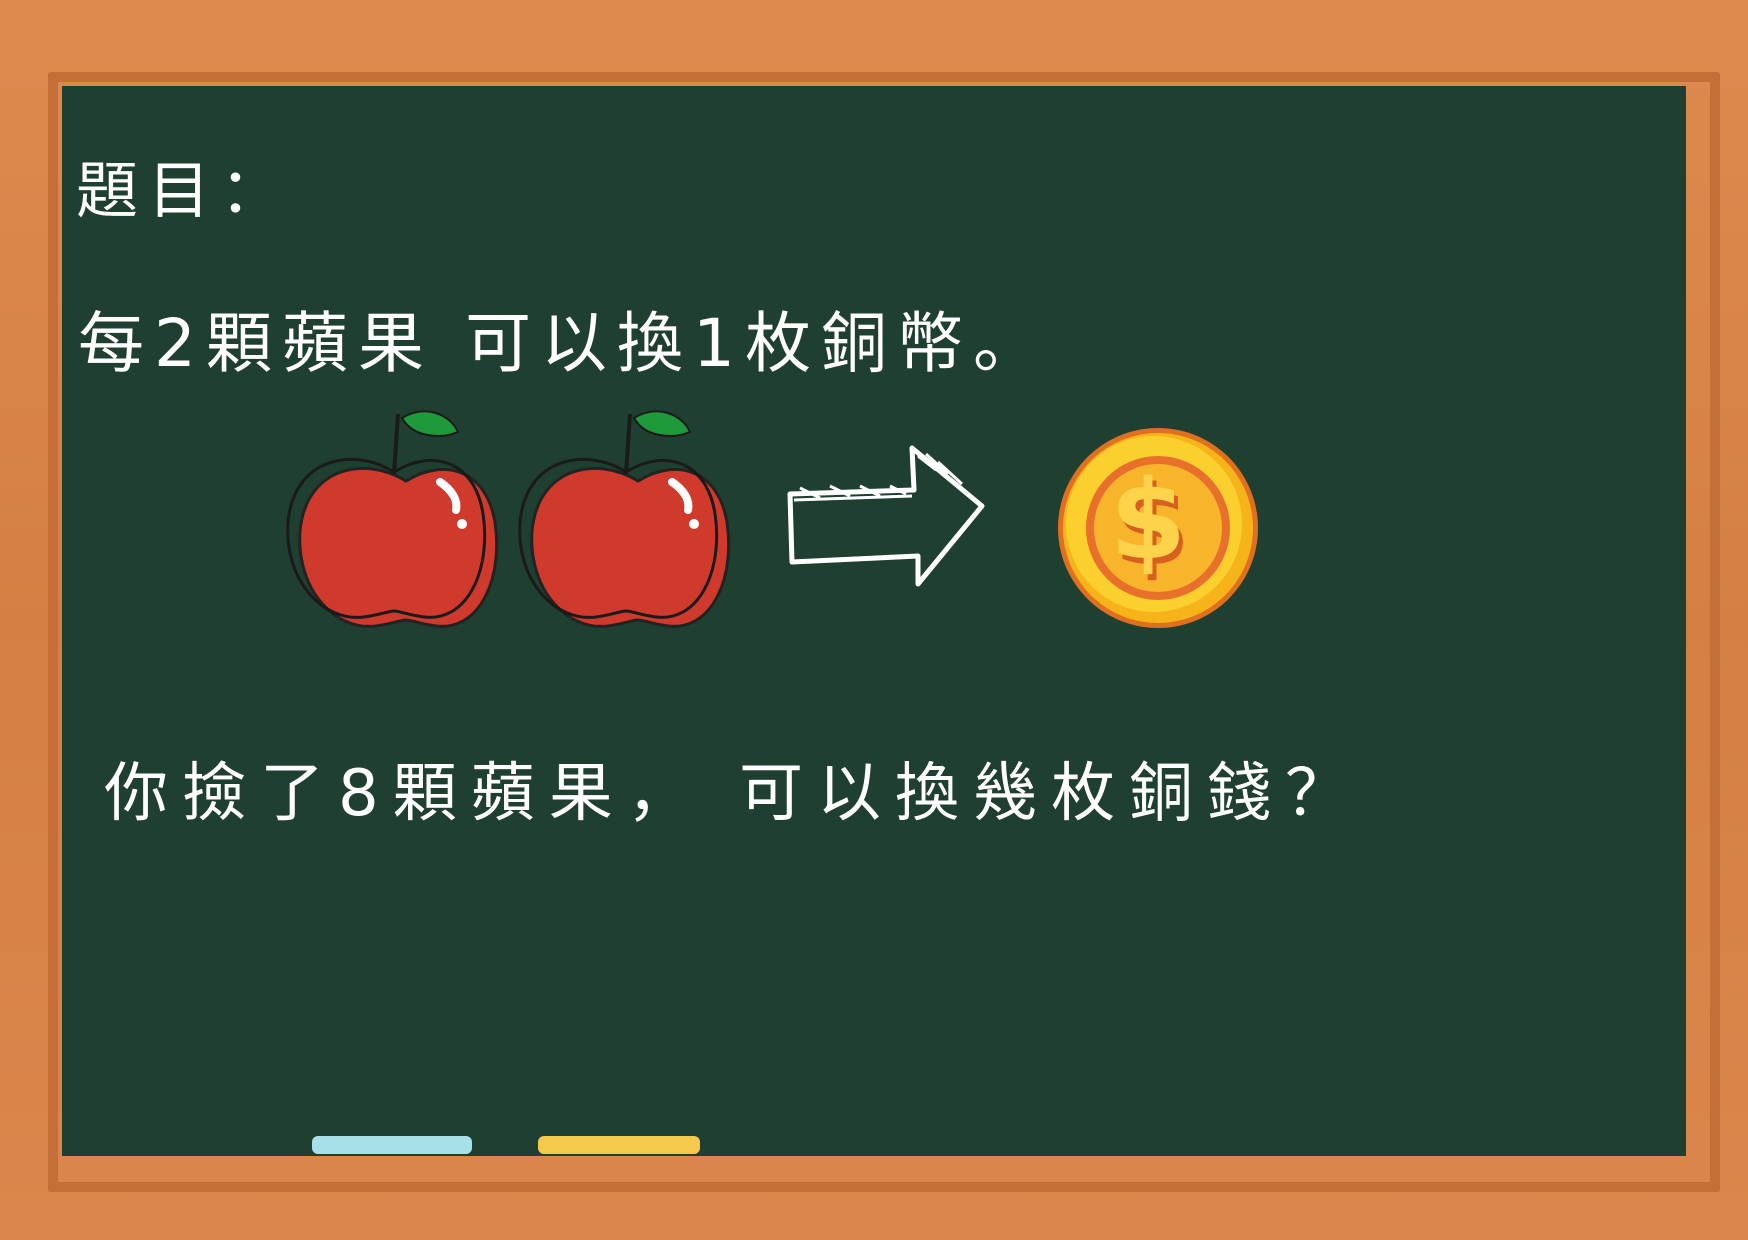  What do you see at coordinates (886, 516) in the screenshot?
I see `arrow-right-icon` at bounding box center [886, 516].